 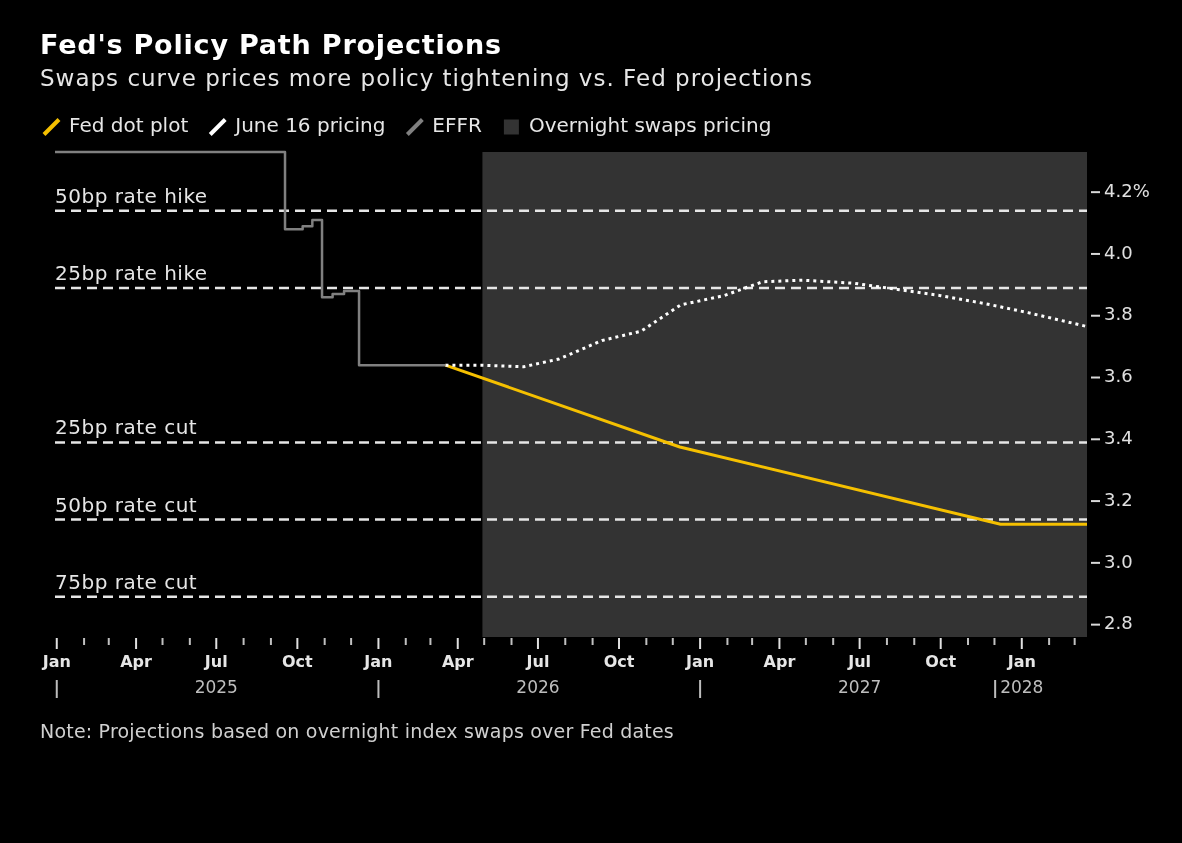 What do you see at coordinates (1118, 376) in the screenshot?
I see `y-tick-label: 3.6` at bounding box center [1118, 376].